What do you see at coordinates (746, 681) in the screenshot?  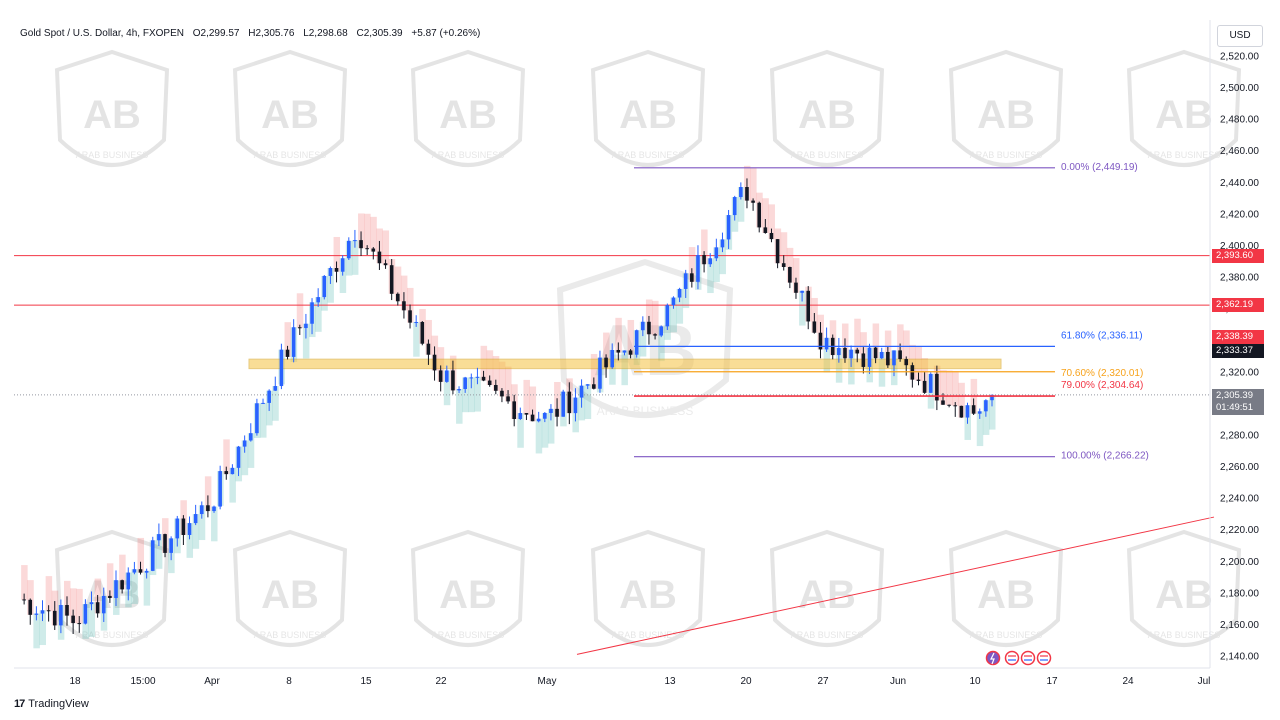 I see `time-tick-label: 20` at bounding box center [746, 681].